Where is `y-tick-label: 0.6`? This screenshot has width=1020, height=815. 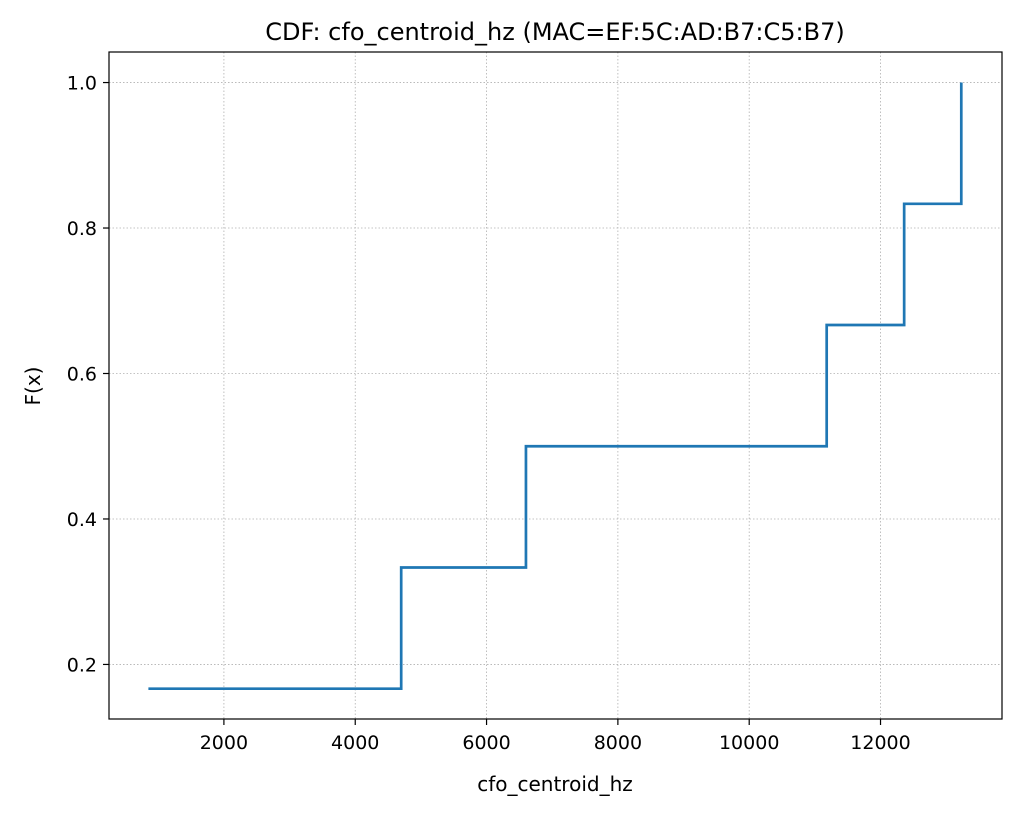 y-tick-label: 0.6 is located at coordinates (82, 374).